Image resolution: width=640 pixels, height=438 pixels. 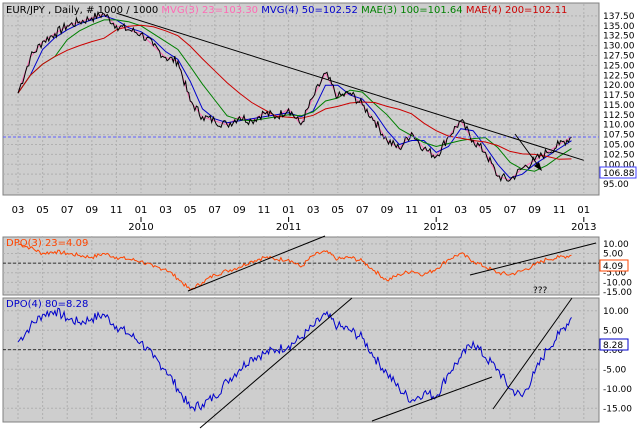 I want to click on price-current-badge: 106.88, so click(x=618, y=172).